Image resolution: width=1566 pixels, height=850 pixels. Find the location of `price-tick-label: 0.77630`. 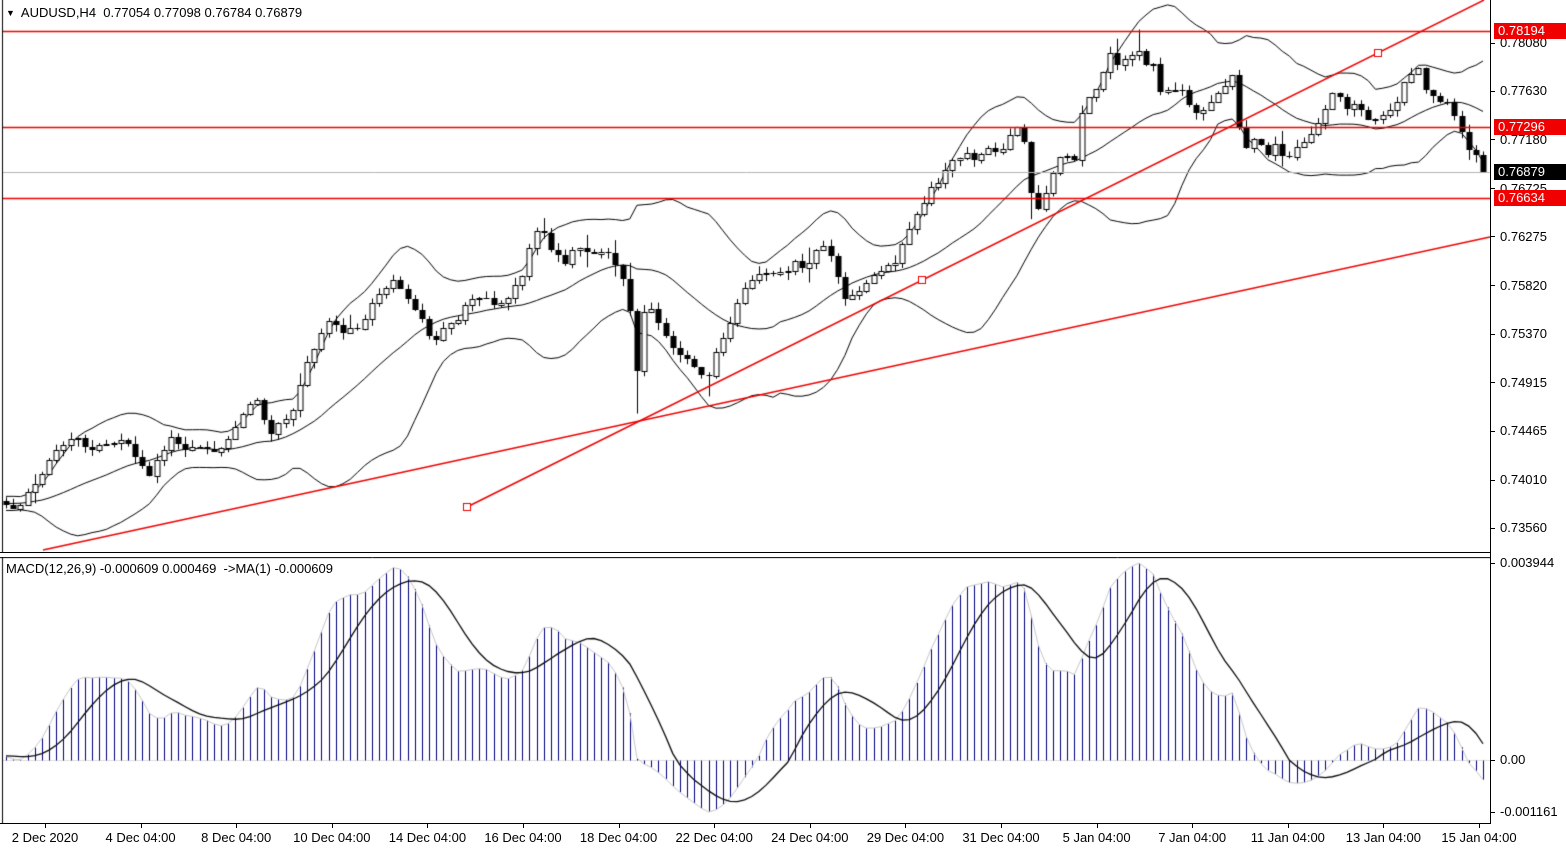

price-tick-label: 0.77630 is located at coordinates (1523, 91).